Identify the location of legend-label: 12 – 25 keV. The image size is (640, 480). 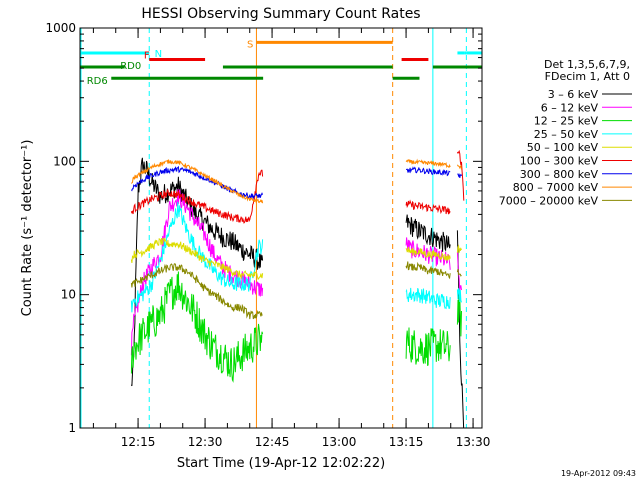
(566, 121).